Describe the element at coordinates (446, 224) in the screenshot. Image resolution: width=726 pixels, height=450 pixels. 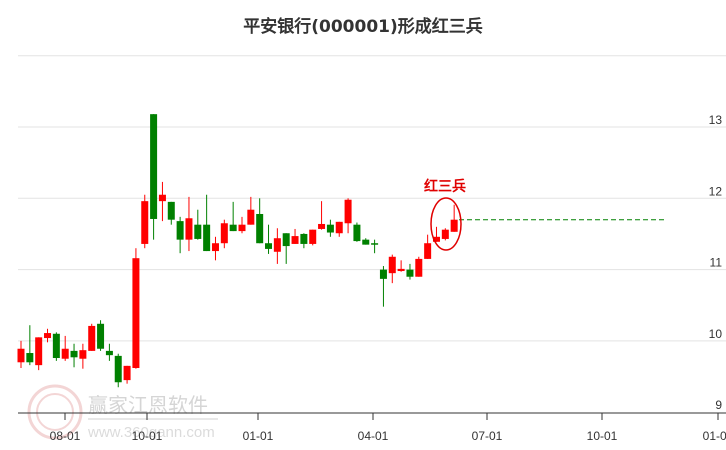
I see `highlight-ellipse` at that location.